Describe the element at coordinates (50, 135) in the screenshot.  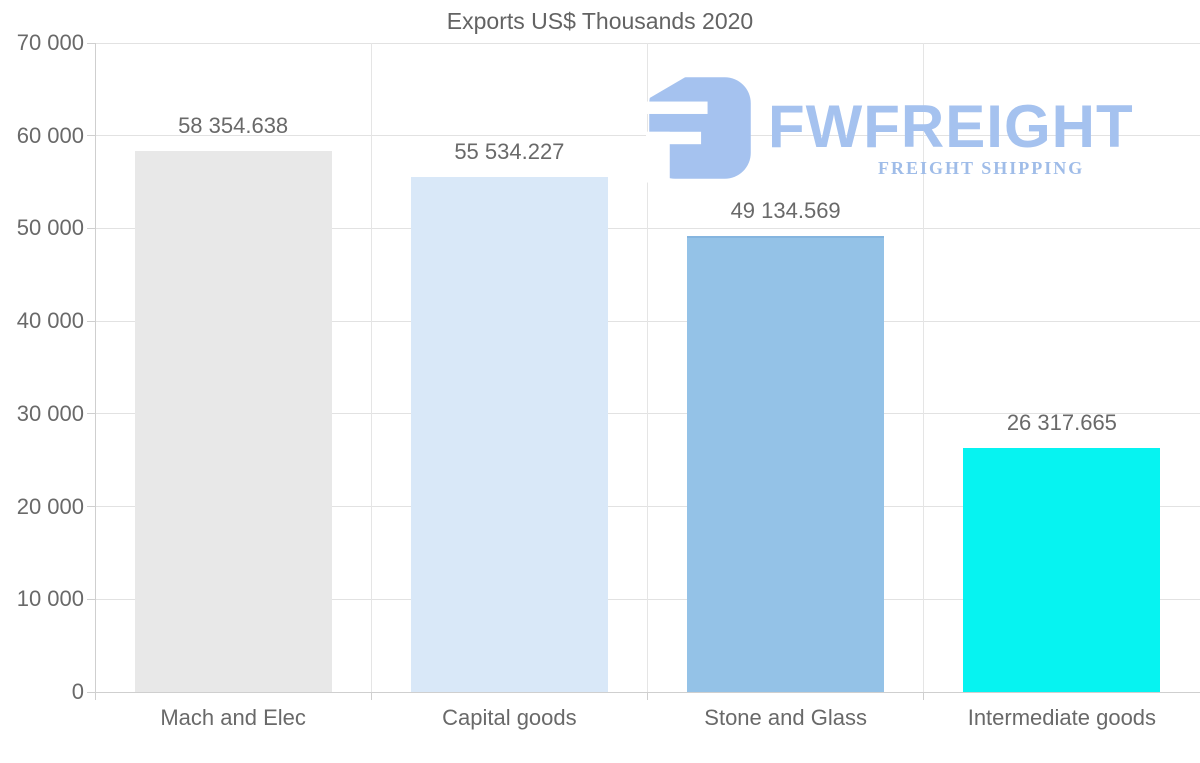
I see `y-tick-label: 60 000` at that location.